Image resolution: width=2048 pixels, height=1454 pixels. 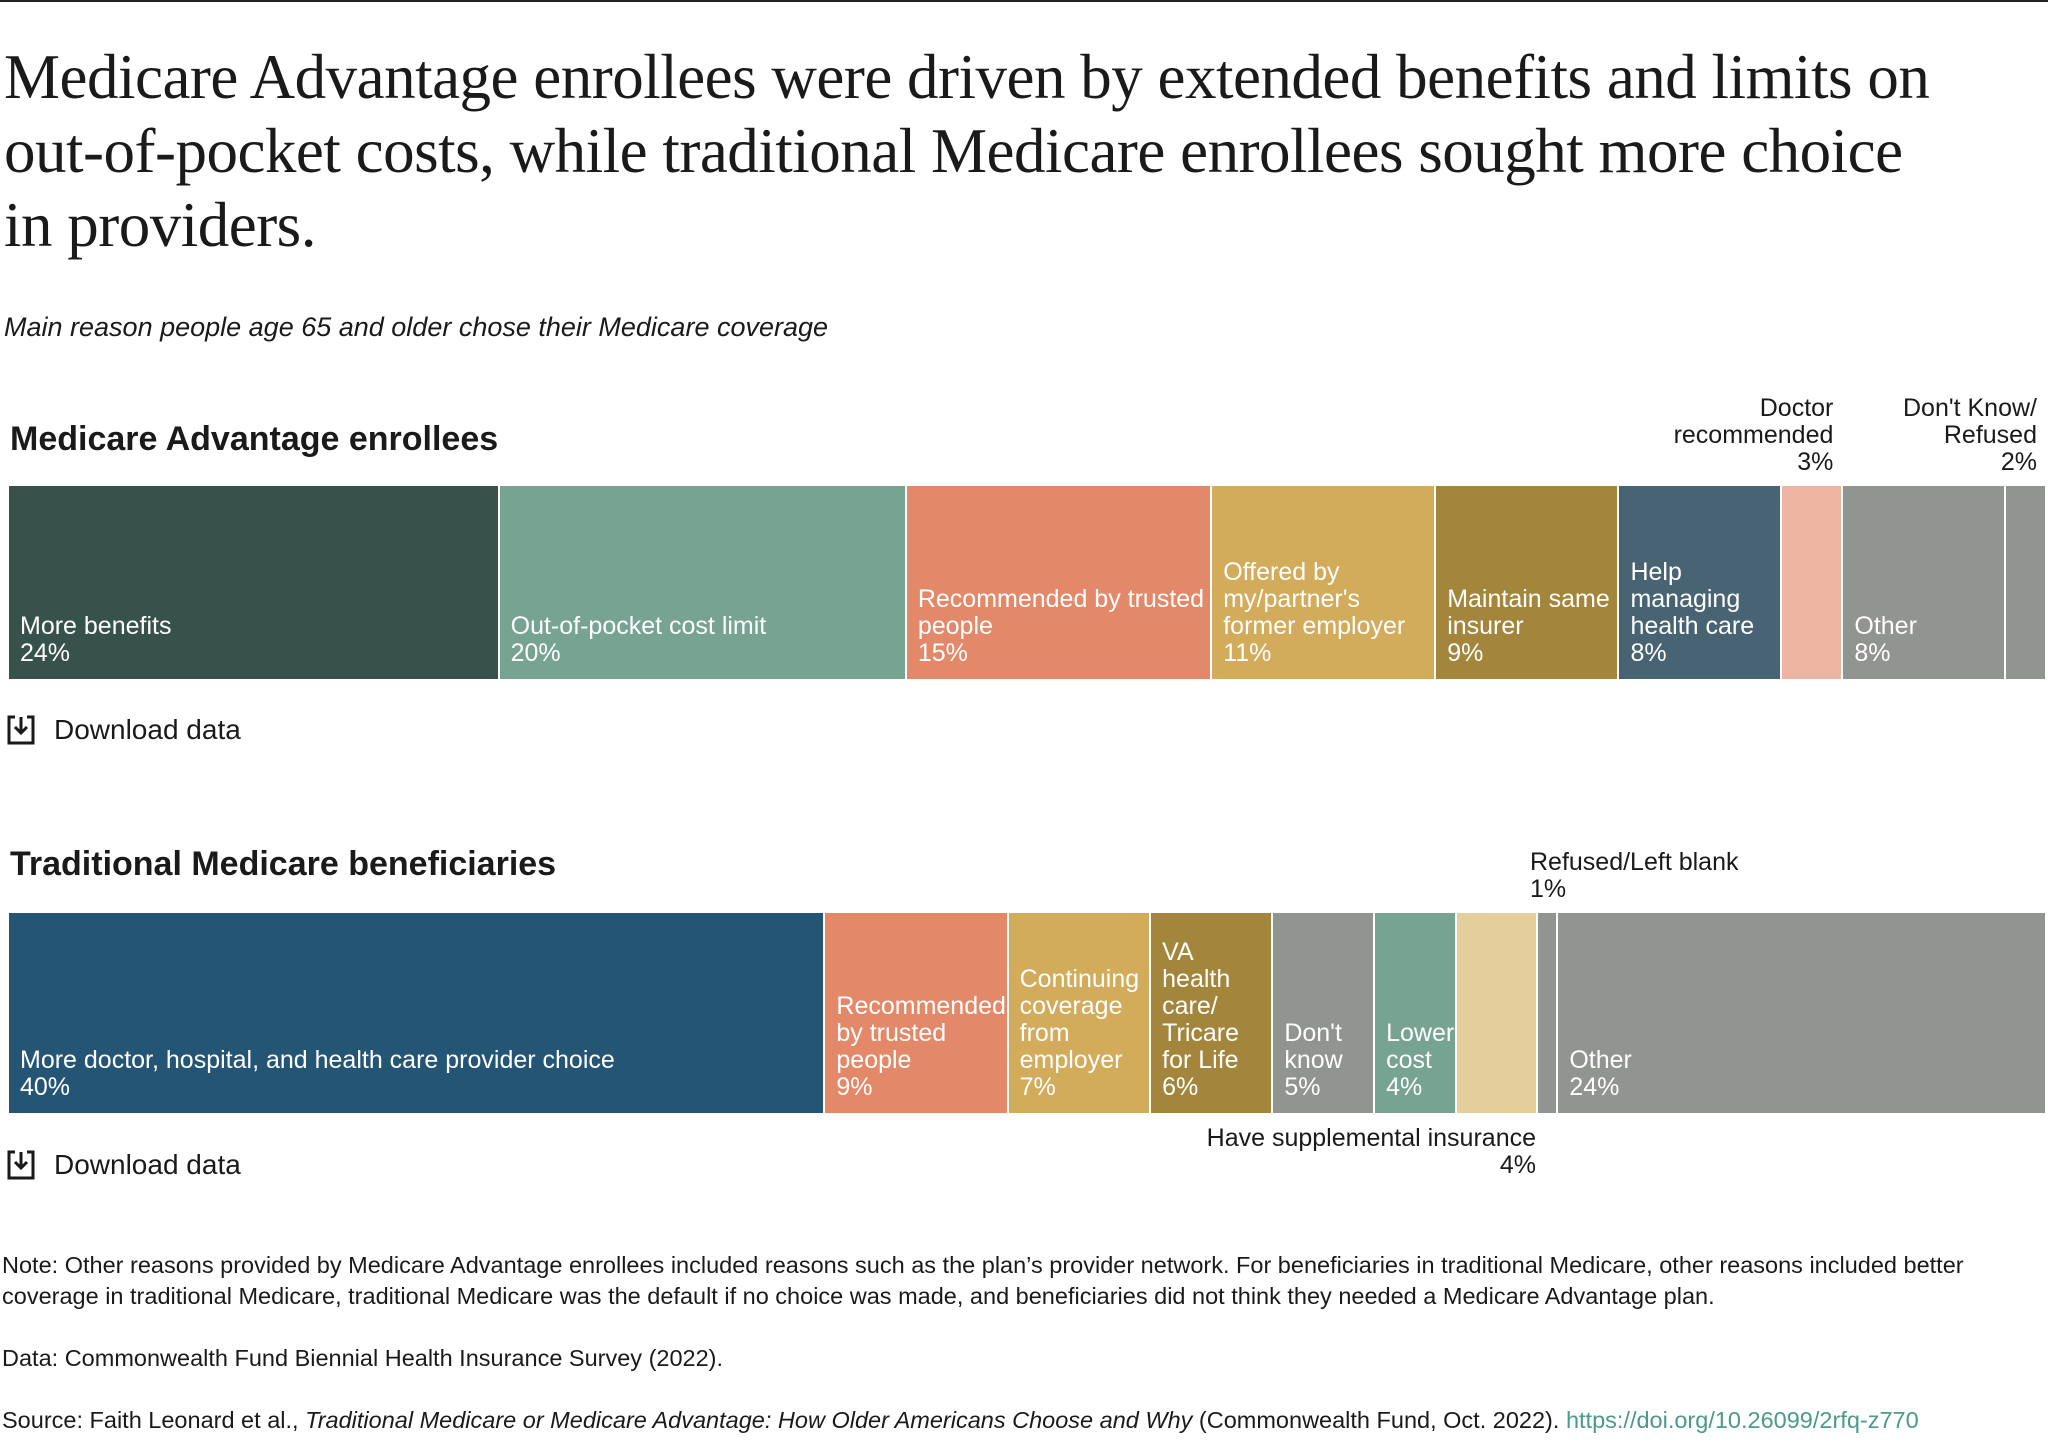 I want to click on segment-label: Other 24%, so click(x=1805, y=1074).